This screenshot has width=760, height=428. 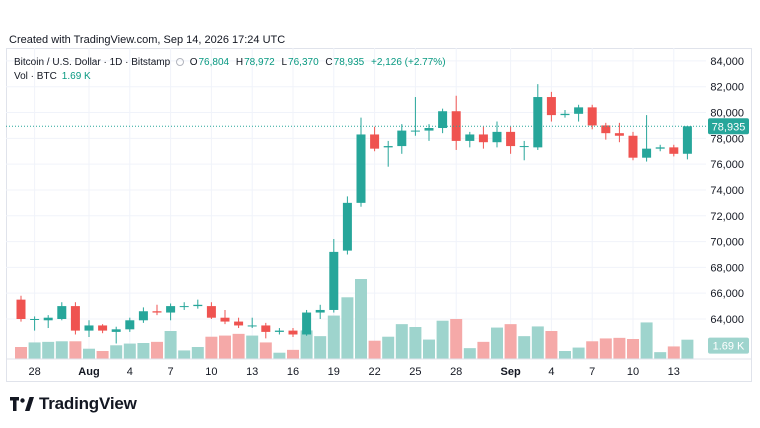 I want to click on volume-badge-label: 1.69 K, so click(x=729, y=347).